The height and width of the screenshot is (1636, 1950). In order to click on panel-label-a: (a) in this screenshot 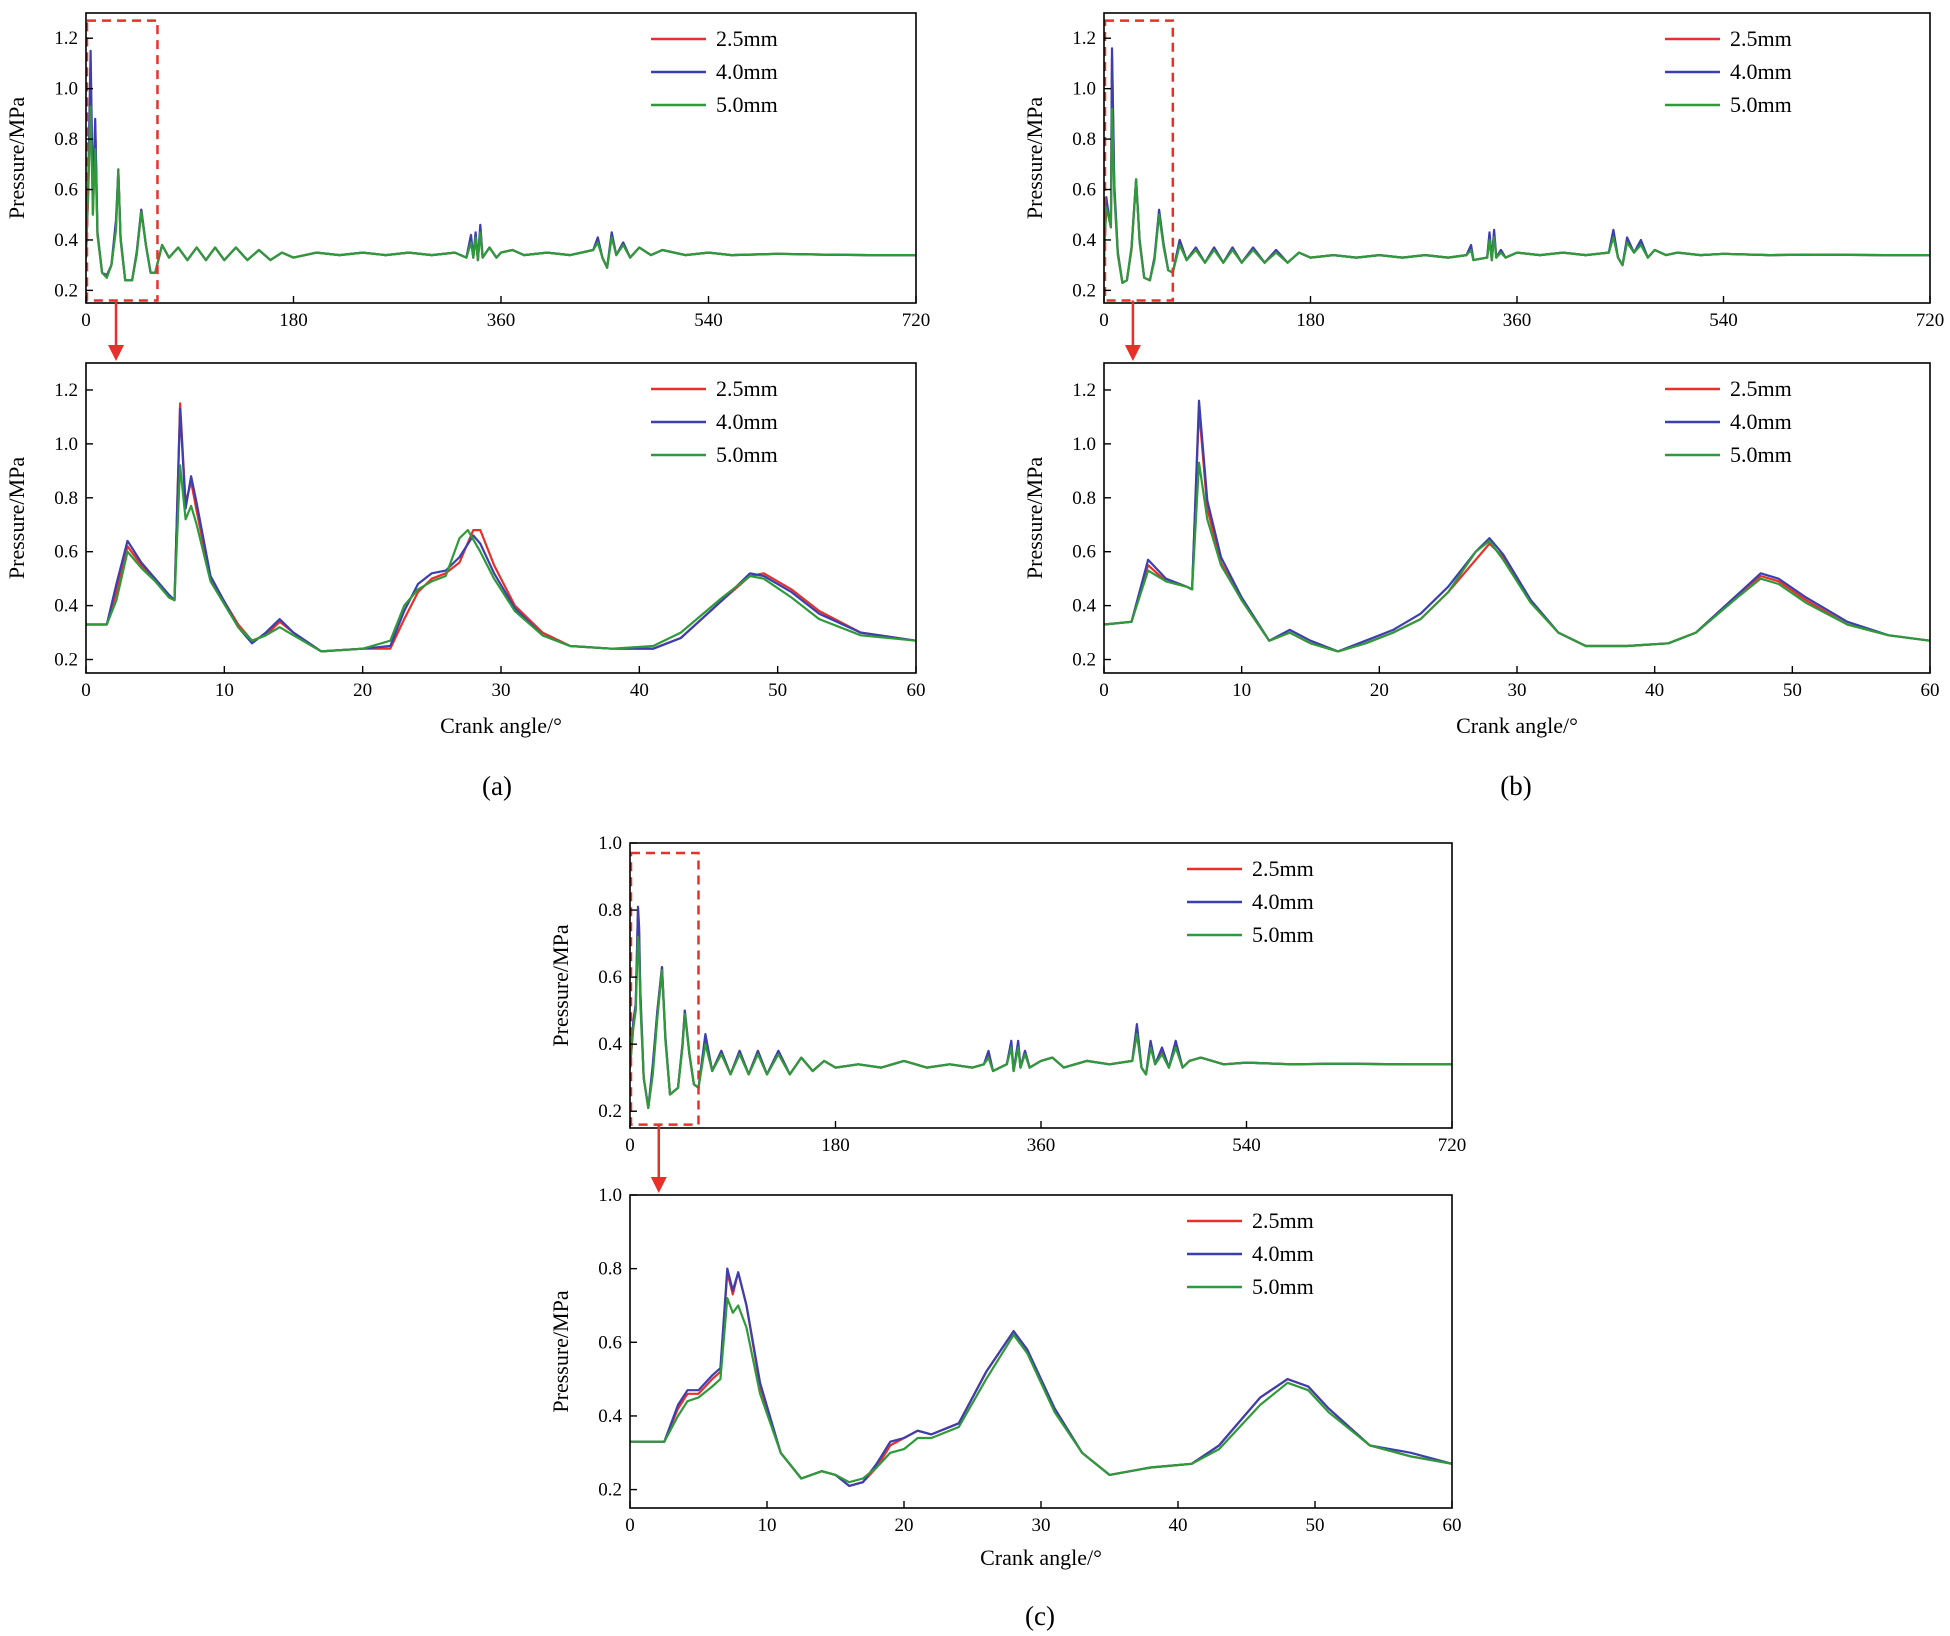, I will do `click(497, 786)`.